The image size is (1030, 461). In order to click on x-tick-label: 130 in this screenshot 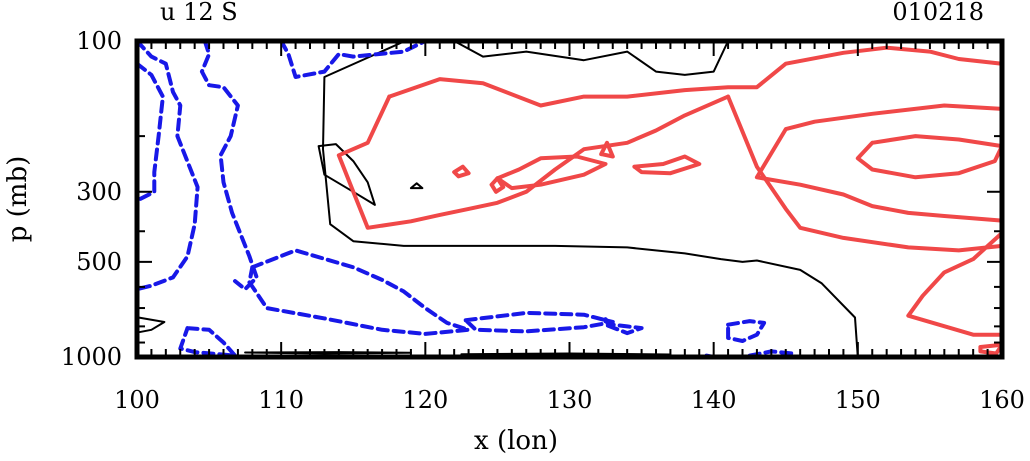, I will do `click(570, 400)`.